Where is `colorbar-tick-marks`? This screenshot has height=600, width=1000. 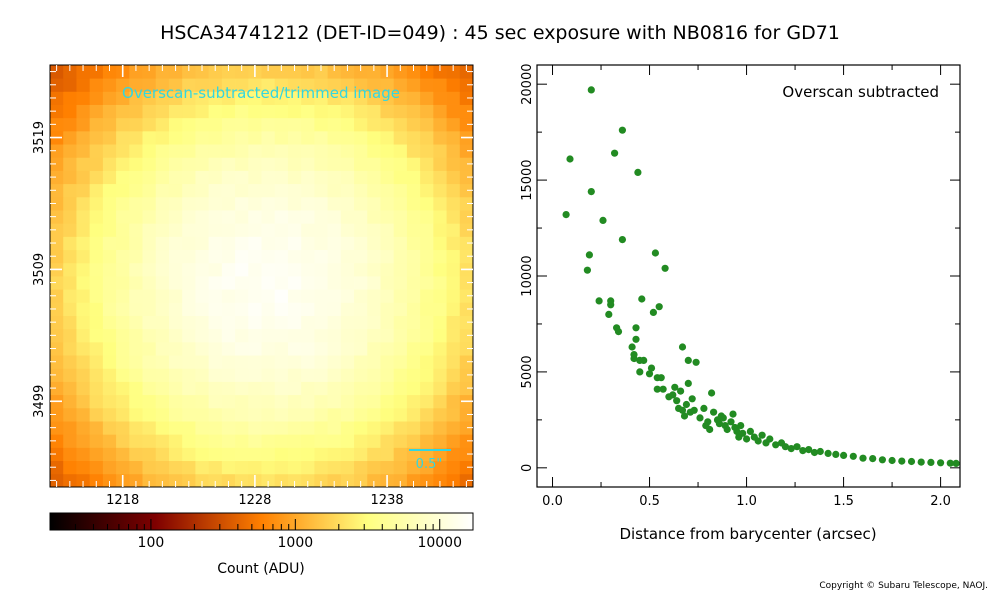
colorbar-tick-marks is located at coordinates (245, 524).